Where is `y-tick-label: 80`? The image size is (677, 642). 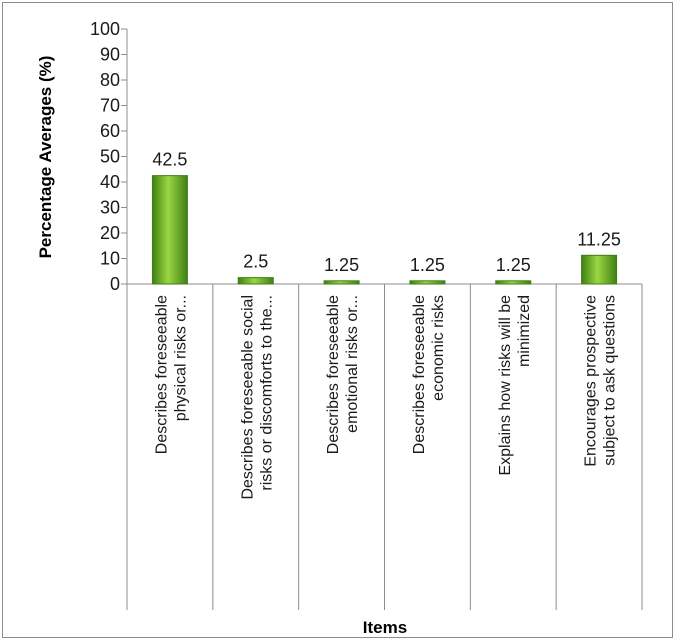
y-tick-label: 80 is located at coordinates (110, 80).